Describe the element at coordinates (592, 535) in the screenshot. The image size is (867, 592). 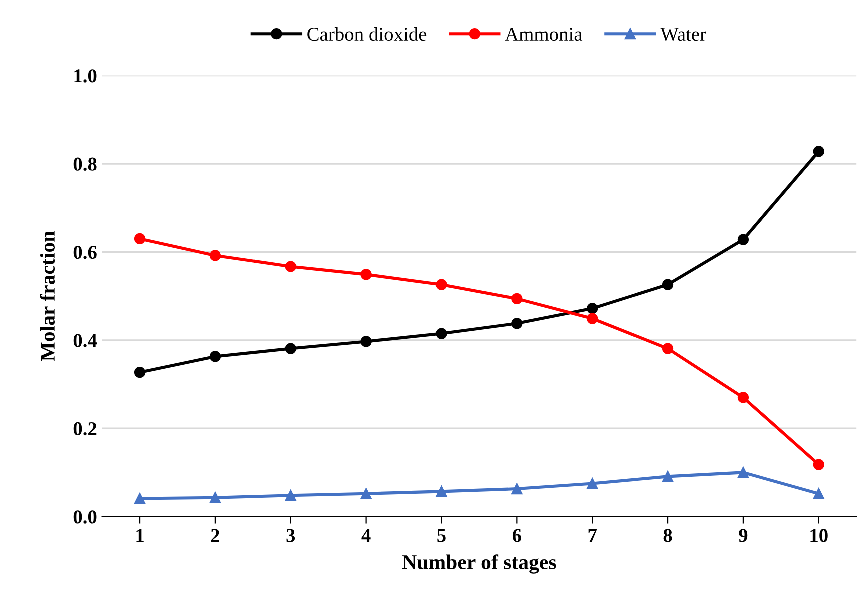
I see `x-tick-label: 7` at that location.